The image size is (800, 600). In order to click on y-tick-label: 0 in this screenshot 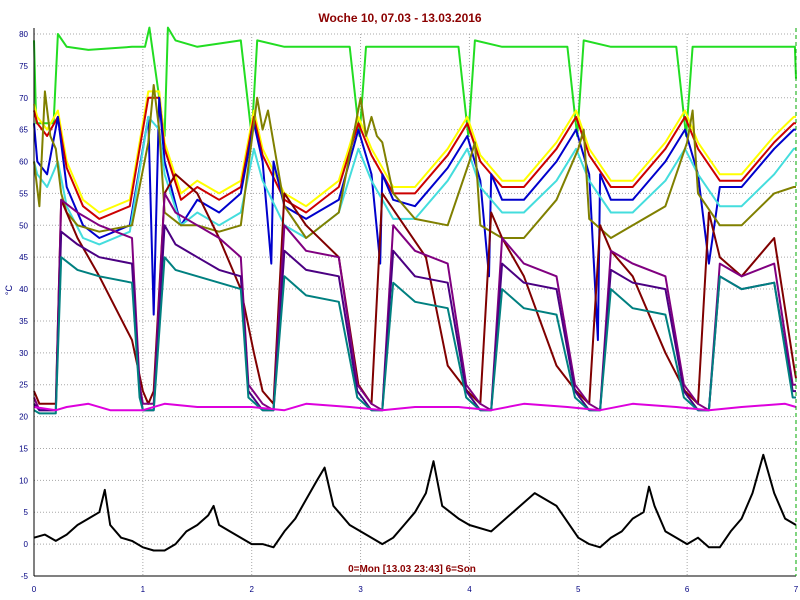, I will do `click(26, 544)`.